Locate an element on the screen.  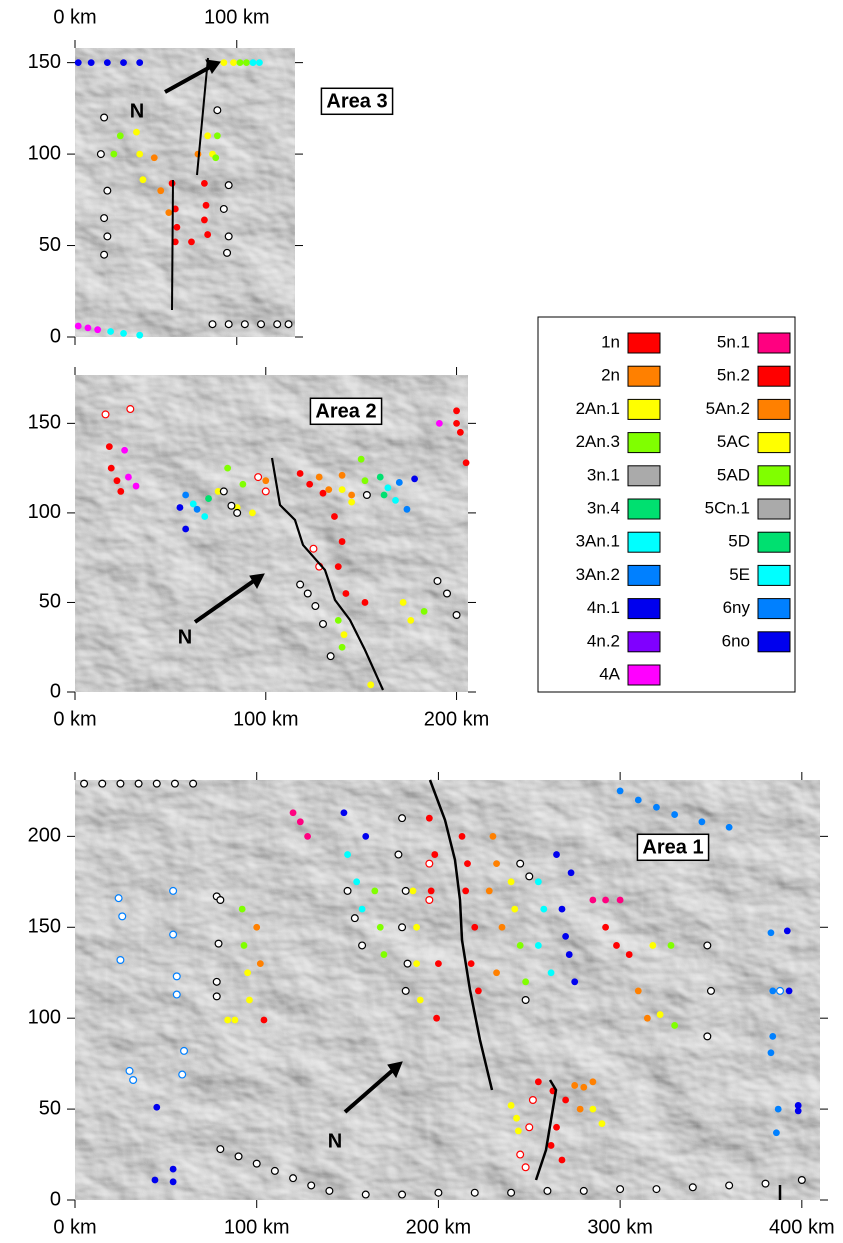
y-tick-label: 150 is located at coordinates (44, 423).